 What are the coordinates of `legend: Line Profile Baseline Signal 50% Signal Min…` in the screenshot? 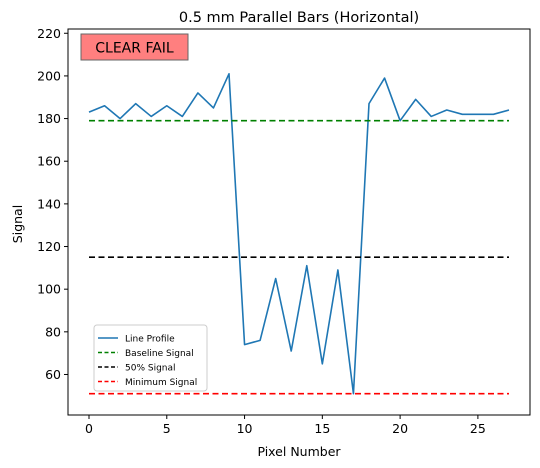 It's located at (150, 358).